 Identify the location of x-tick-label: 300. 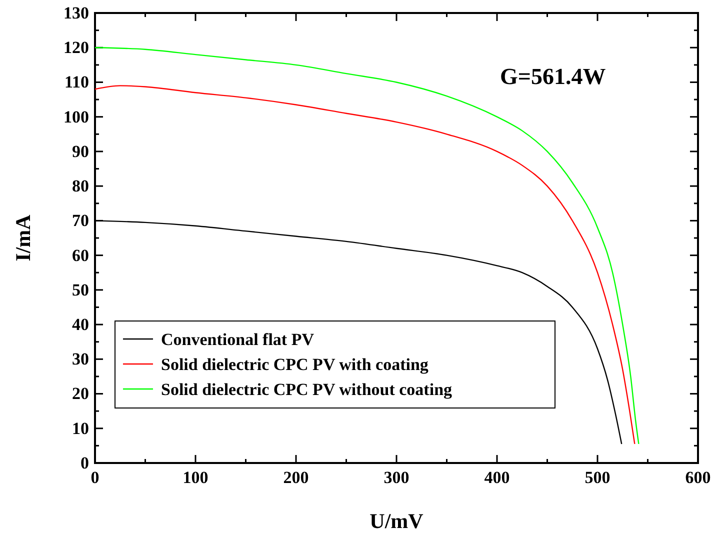
(397, 478).